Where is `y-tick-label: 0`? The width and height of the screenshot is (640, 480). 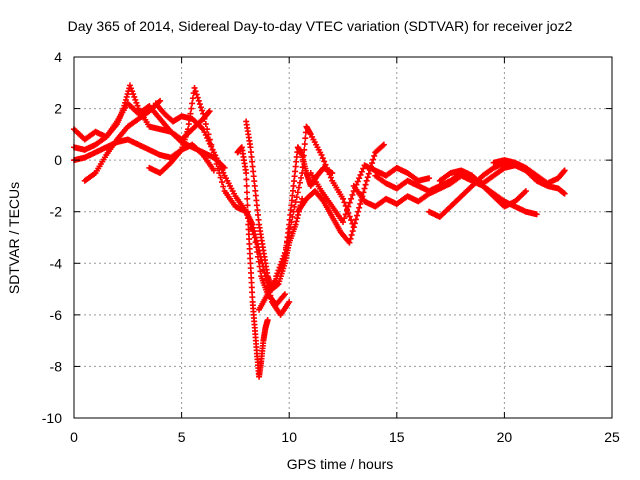
y-tick-label: 0 is located at coordinates (58, 160).